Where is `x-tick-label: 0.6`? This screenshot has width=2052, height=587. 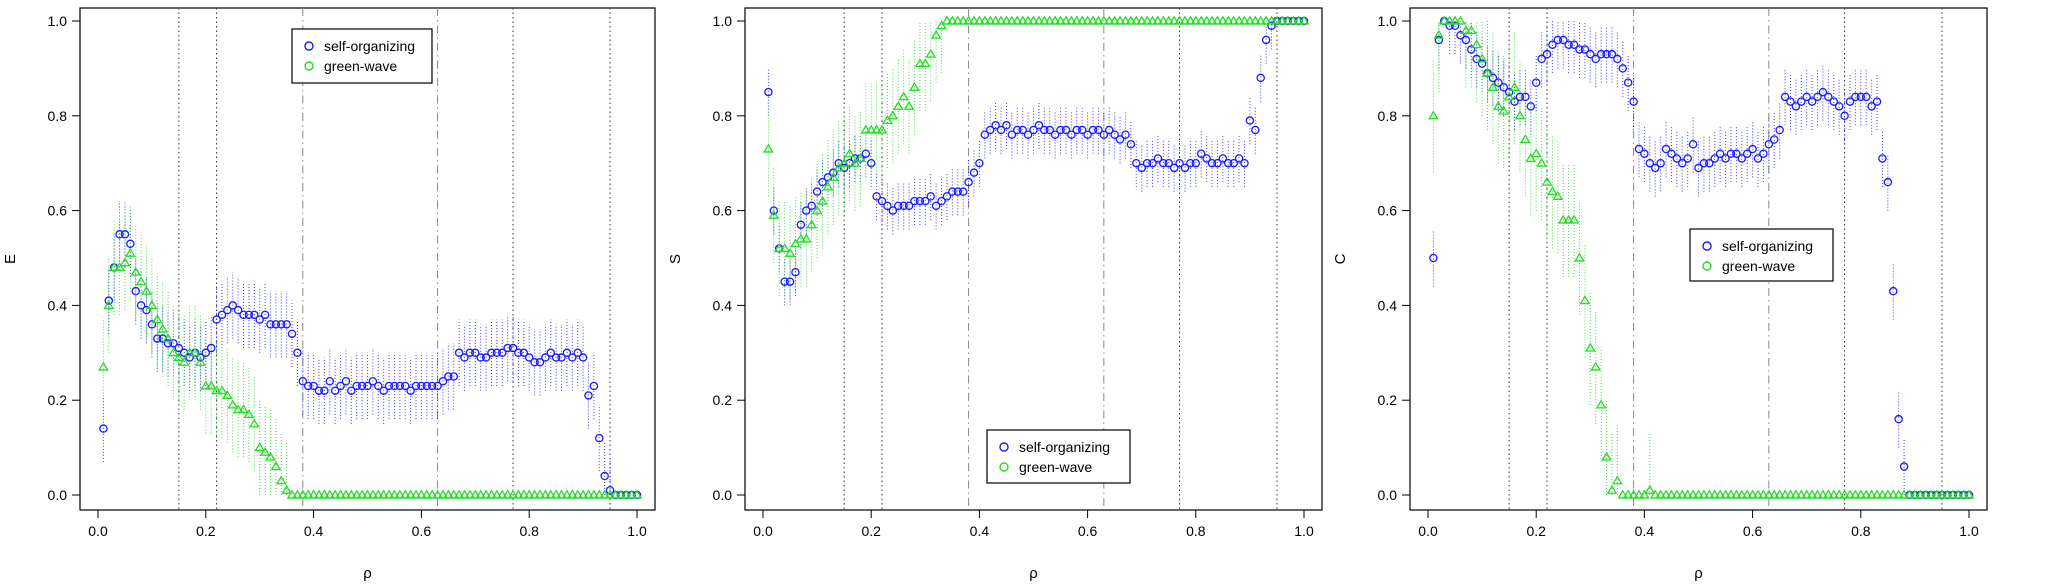 x-tick-label: 0.6 is located at coordinates (1088, 531).